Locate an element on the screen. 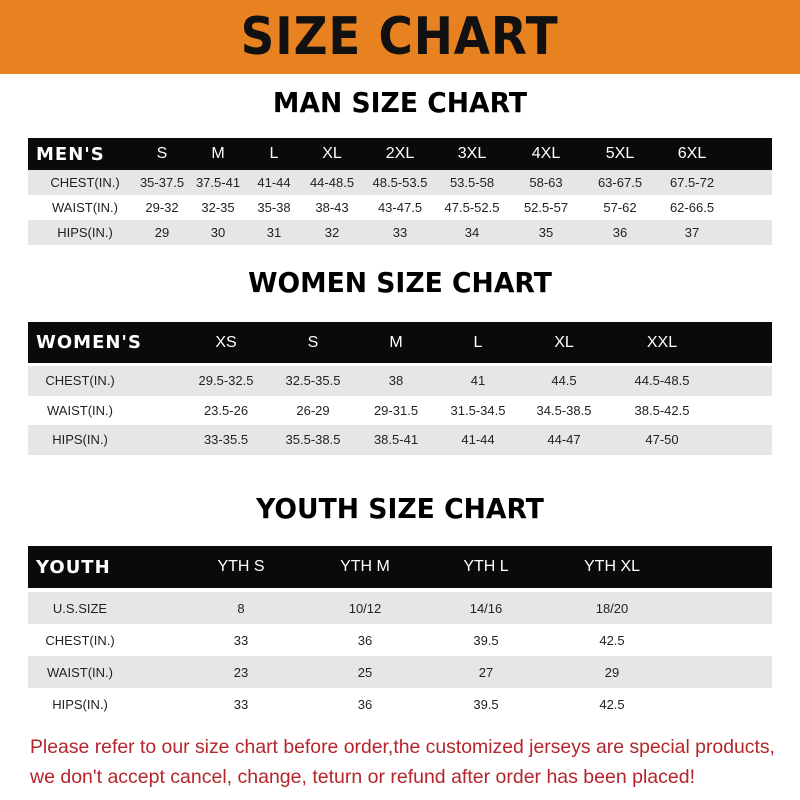  measurement-cell: 44.5 is located at coordinates (564, 381).